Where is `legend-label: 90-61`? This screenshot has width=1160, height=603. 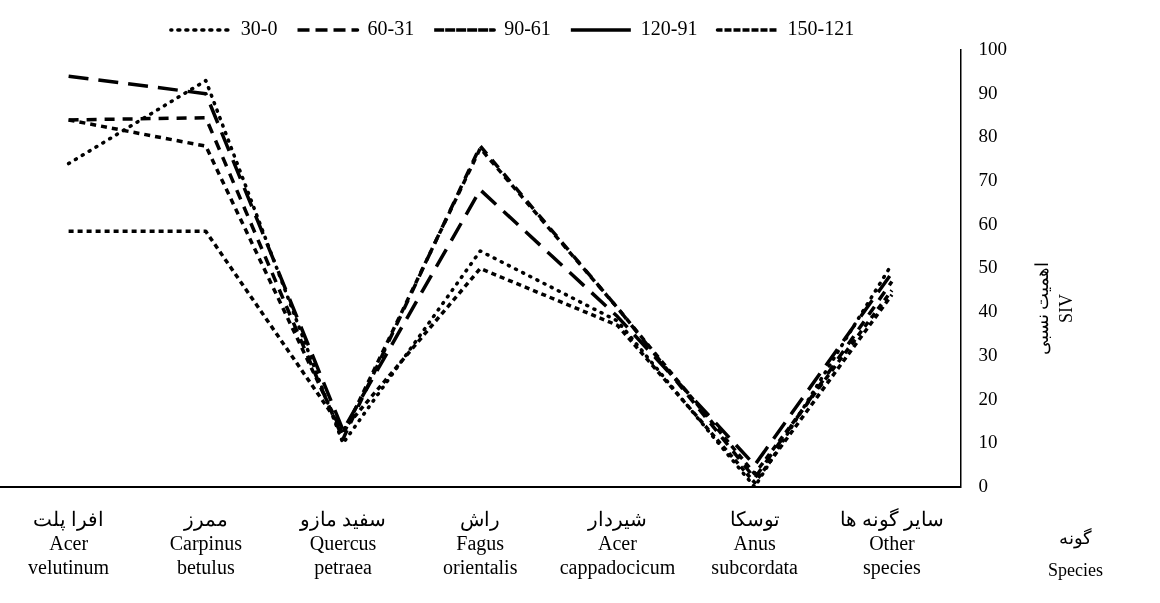 legend-label: 90-61 is located at coordinates (527, 28).